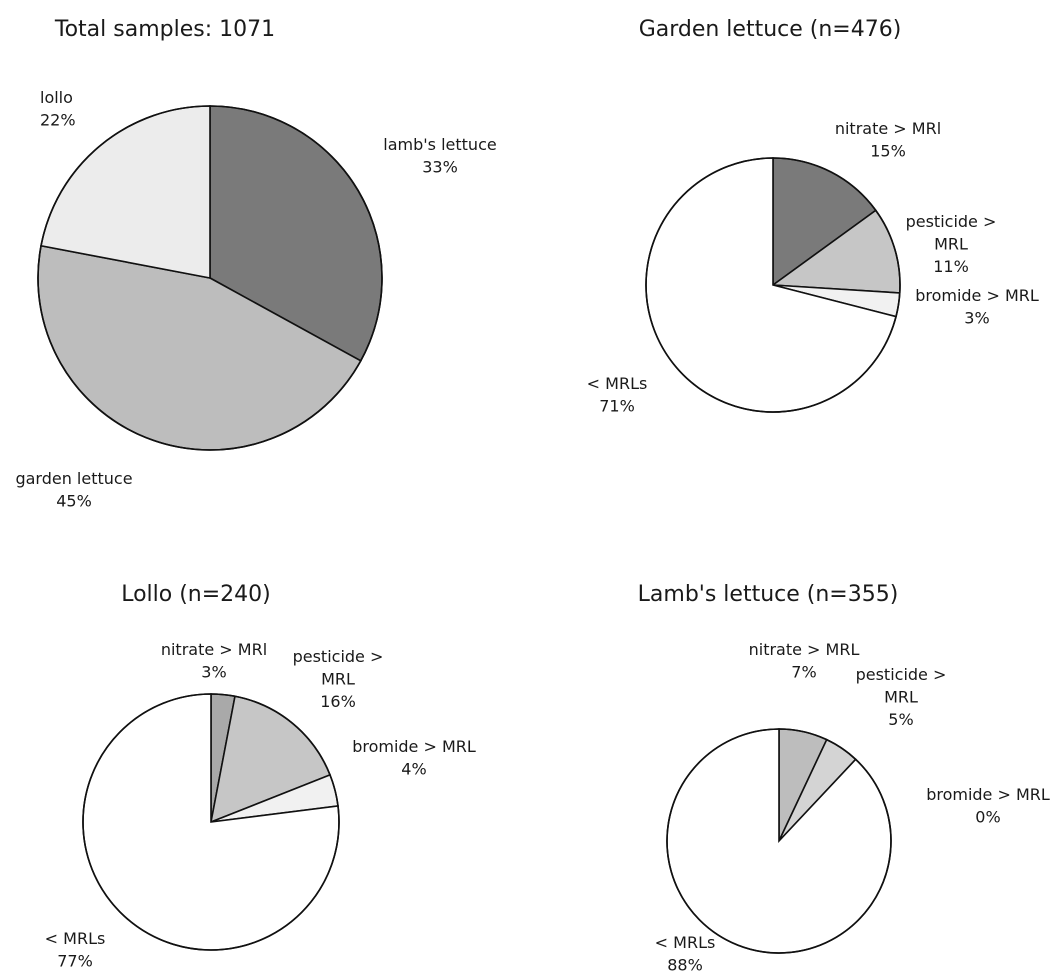 This screenshot has height=978, width=1058. I want to click on slice-label-line: garden lettuce, so click(73, 478).